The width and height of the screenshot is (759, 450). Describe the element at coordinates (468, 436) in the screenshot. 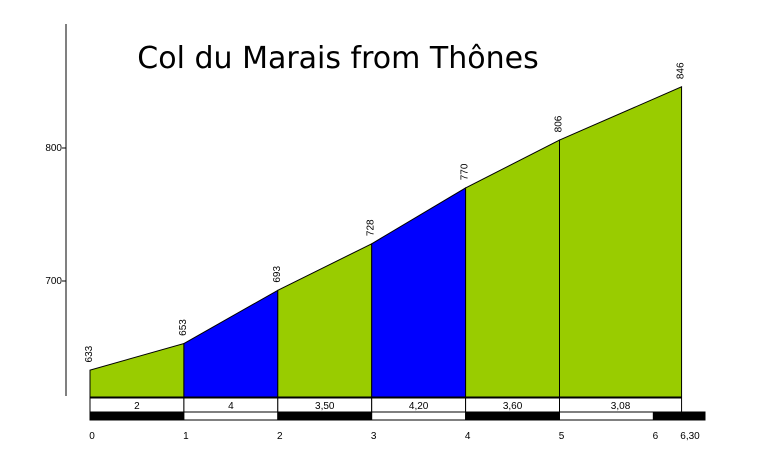

I see `x-tick-label: 4` at that location.